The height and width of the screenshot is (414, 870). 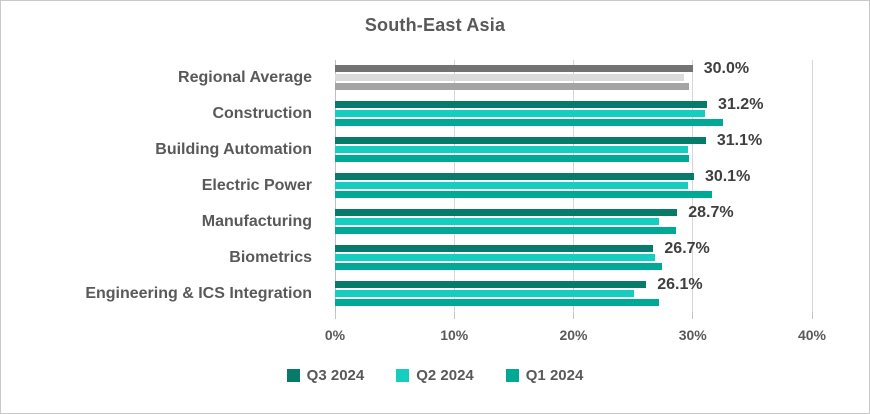 I want to click on legend-item-q1-2024: Q1 2024, so click(x=544, y=375).